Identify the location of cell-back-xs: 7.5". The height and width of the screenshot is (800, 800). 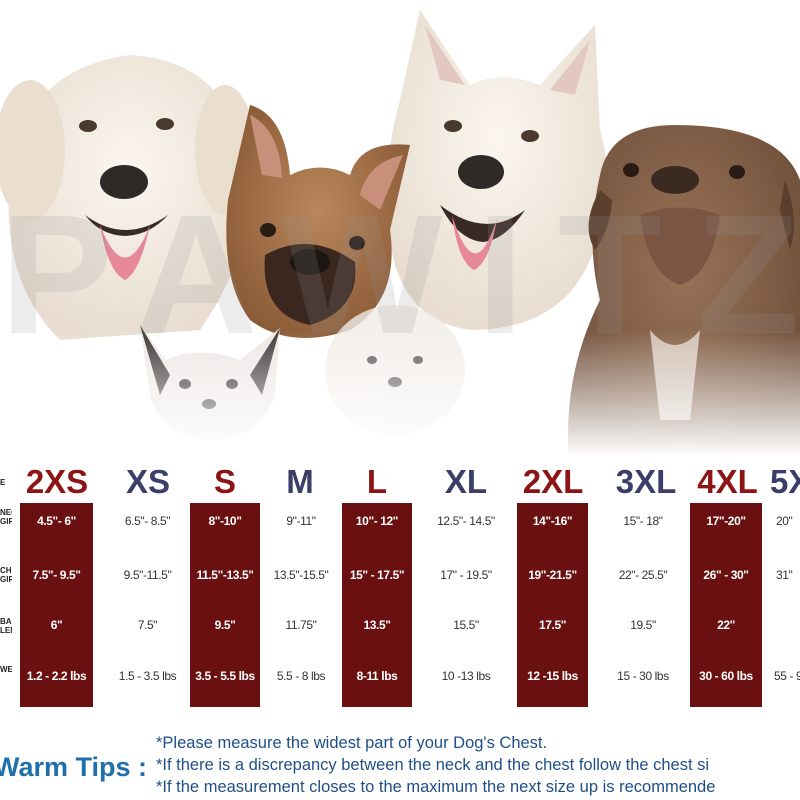
(147, 625).